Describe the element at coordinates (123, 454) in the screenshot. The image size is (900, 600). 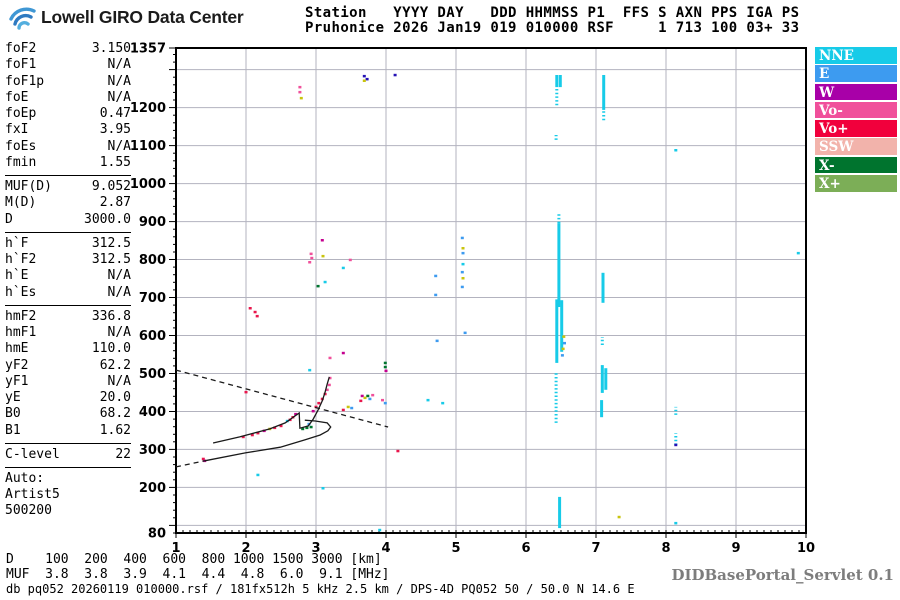
I see `param-value: 22` at that location.